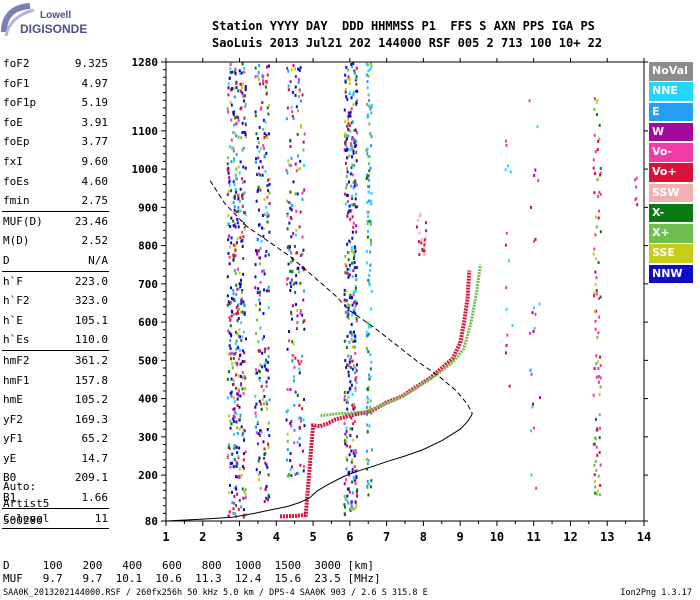 This screenshot has width=700, height=600. Describe the element at coordinates (91, 400) in the screenshot. I see `param-value: 105.2` at that location.